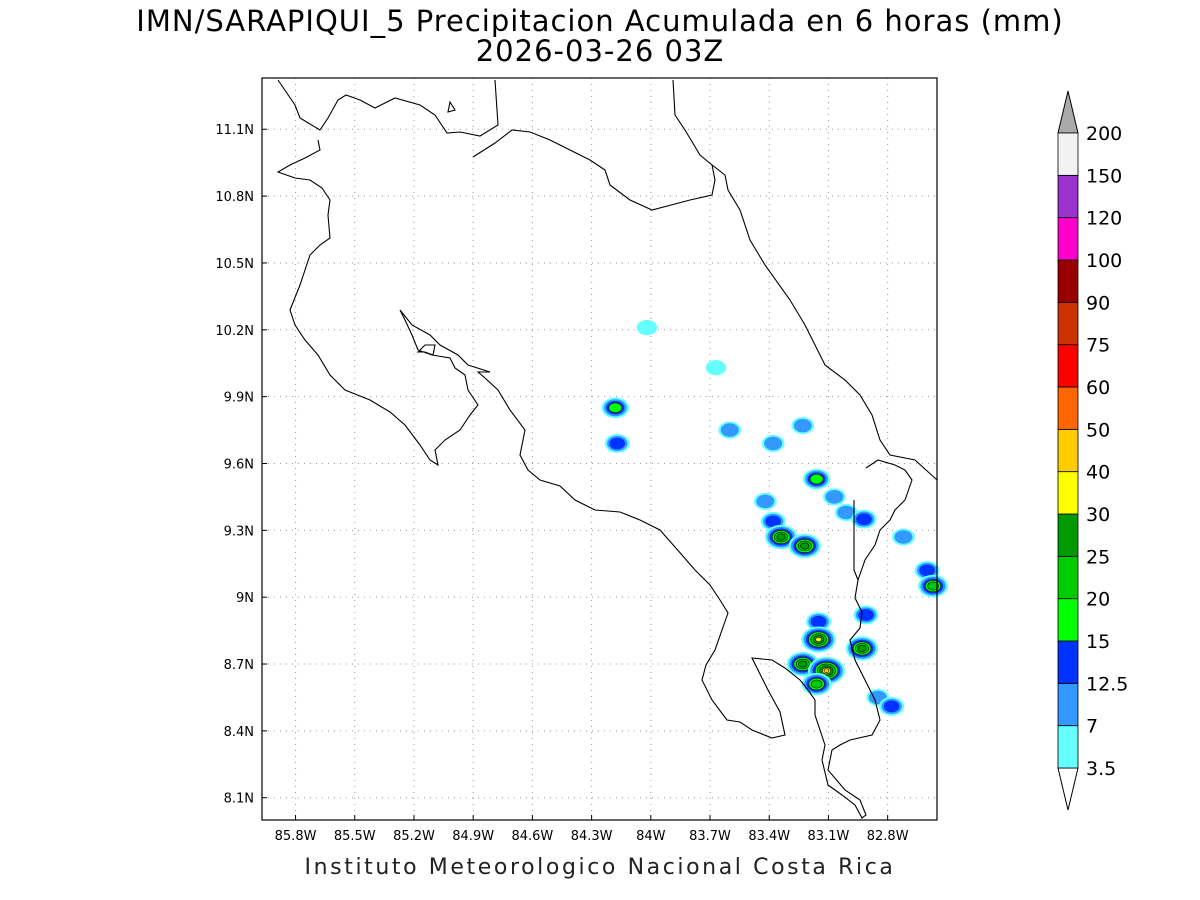  Describe the element at coordinates (234, 331) in the screenshot. I see `lat-tick-label: 10.2N` at that location.